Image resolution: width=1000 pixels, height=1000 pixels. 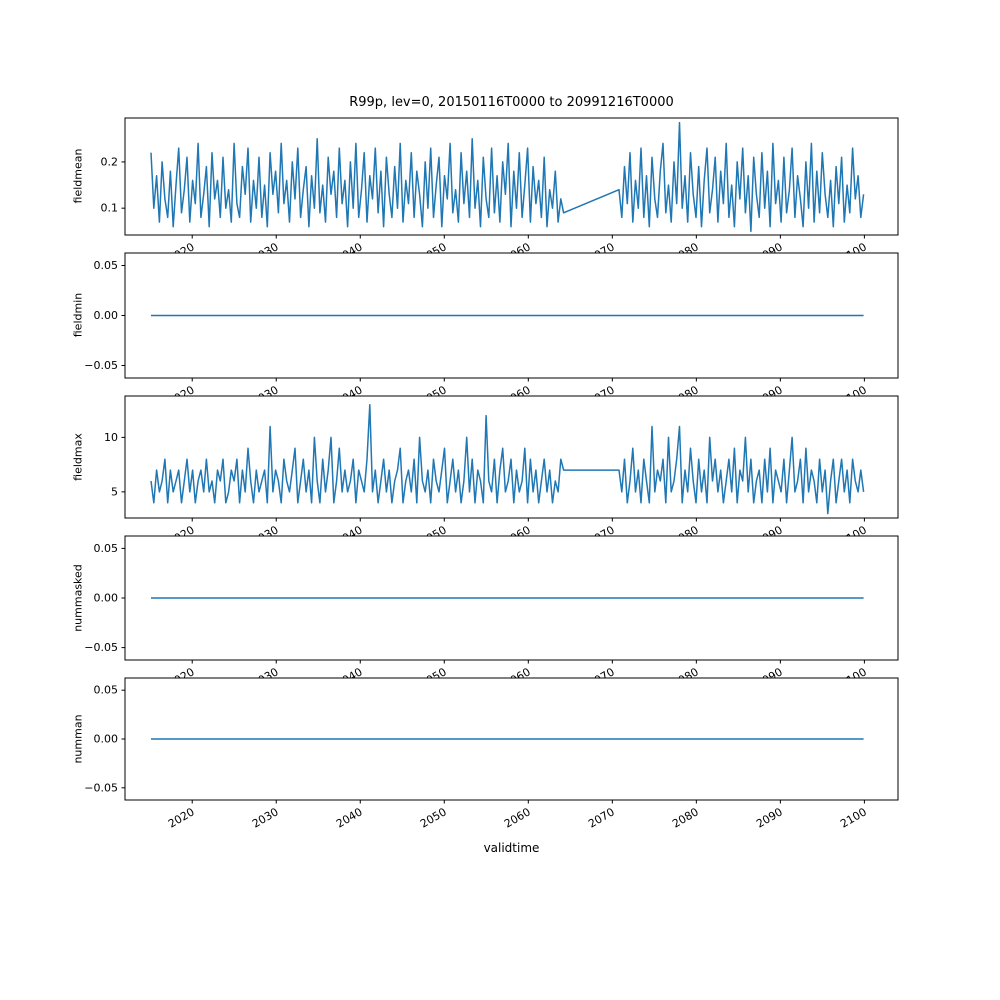 What do you see at coordinates (111, 437) in the screenshot?
I see `svg-text: 10` at bounding box center [111, 437].